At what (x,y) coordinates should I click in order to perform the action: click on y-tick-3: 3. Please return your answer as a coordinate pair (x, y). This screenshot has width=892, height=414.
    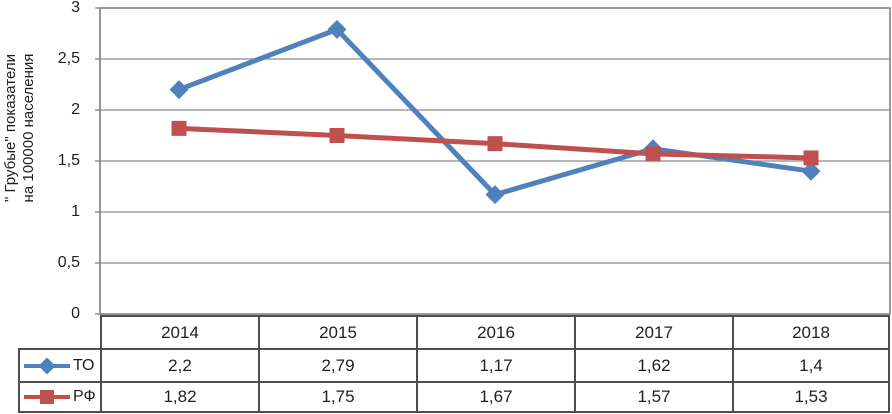
    Looking at the image, I should click on (75, 8).